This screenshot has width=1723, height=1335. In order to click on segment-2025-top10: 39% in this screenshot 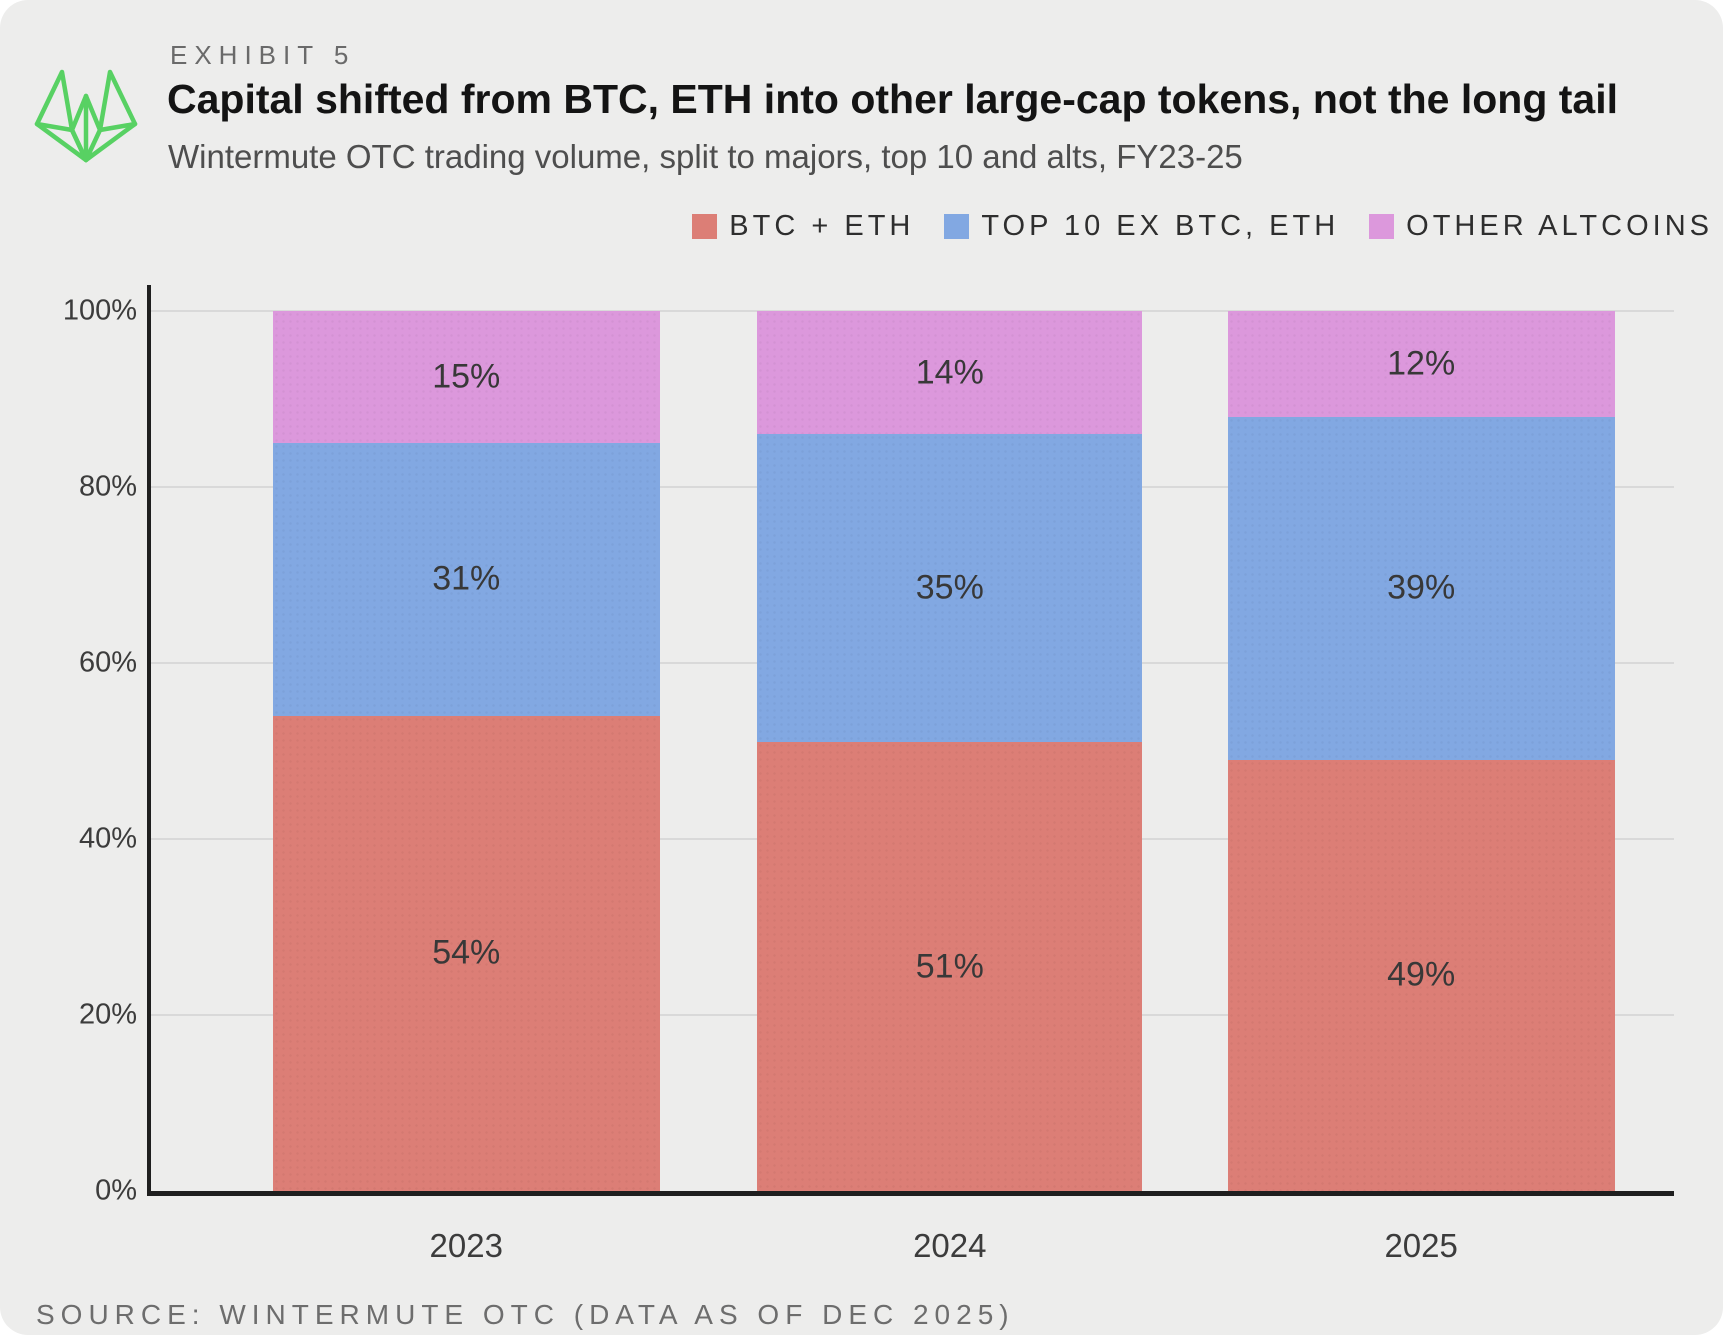, I will do `click(1421, 588)`.